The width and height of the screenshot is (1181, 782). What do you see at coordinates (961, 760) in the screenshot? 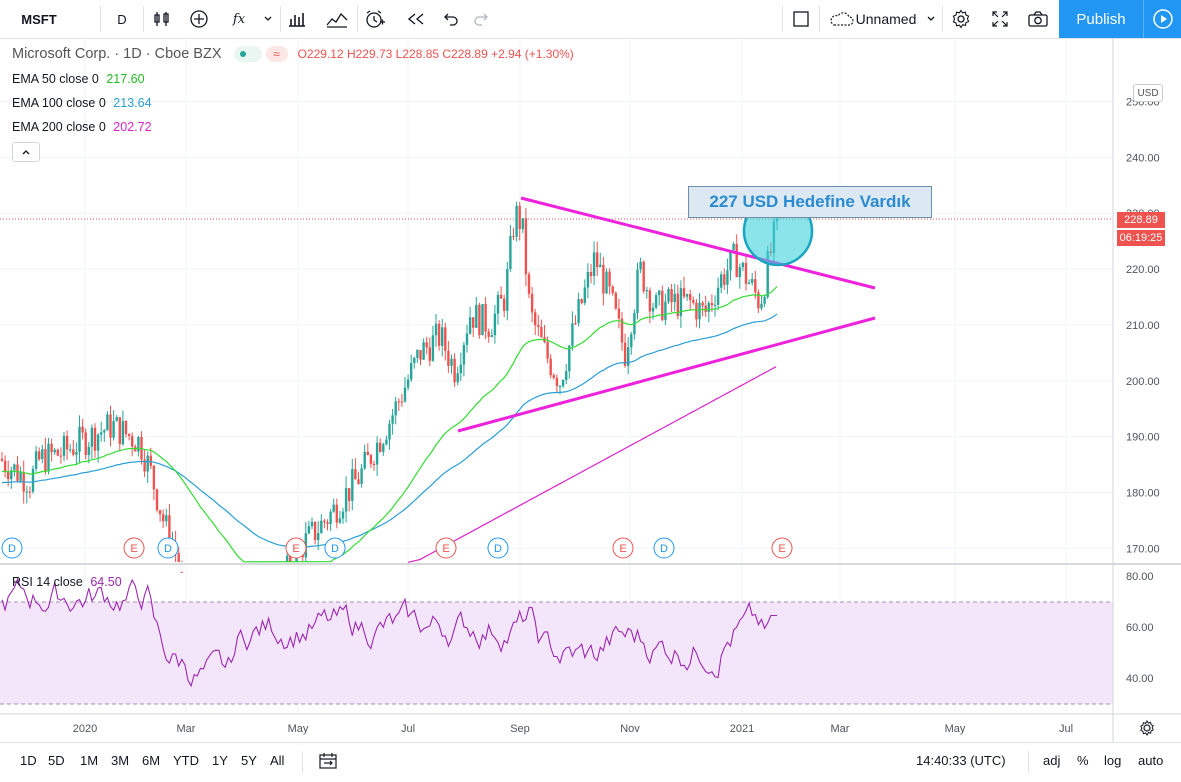
I see `clock-time: 14:40:33 (UTC)` at bounding box center [961, 760].